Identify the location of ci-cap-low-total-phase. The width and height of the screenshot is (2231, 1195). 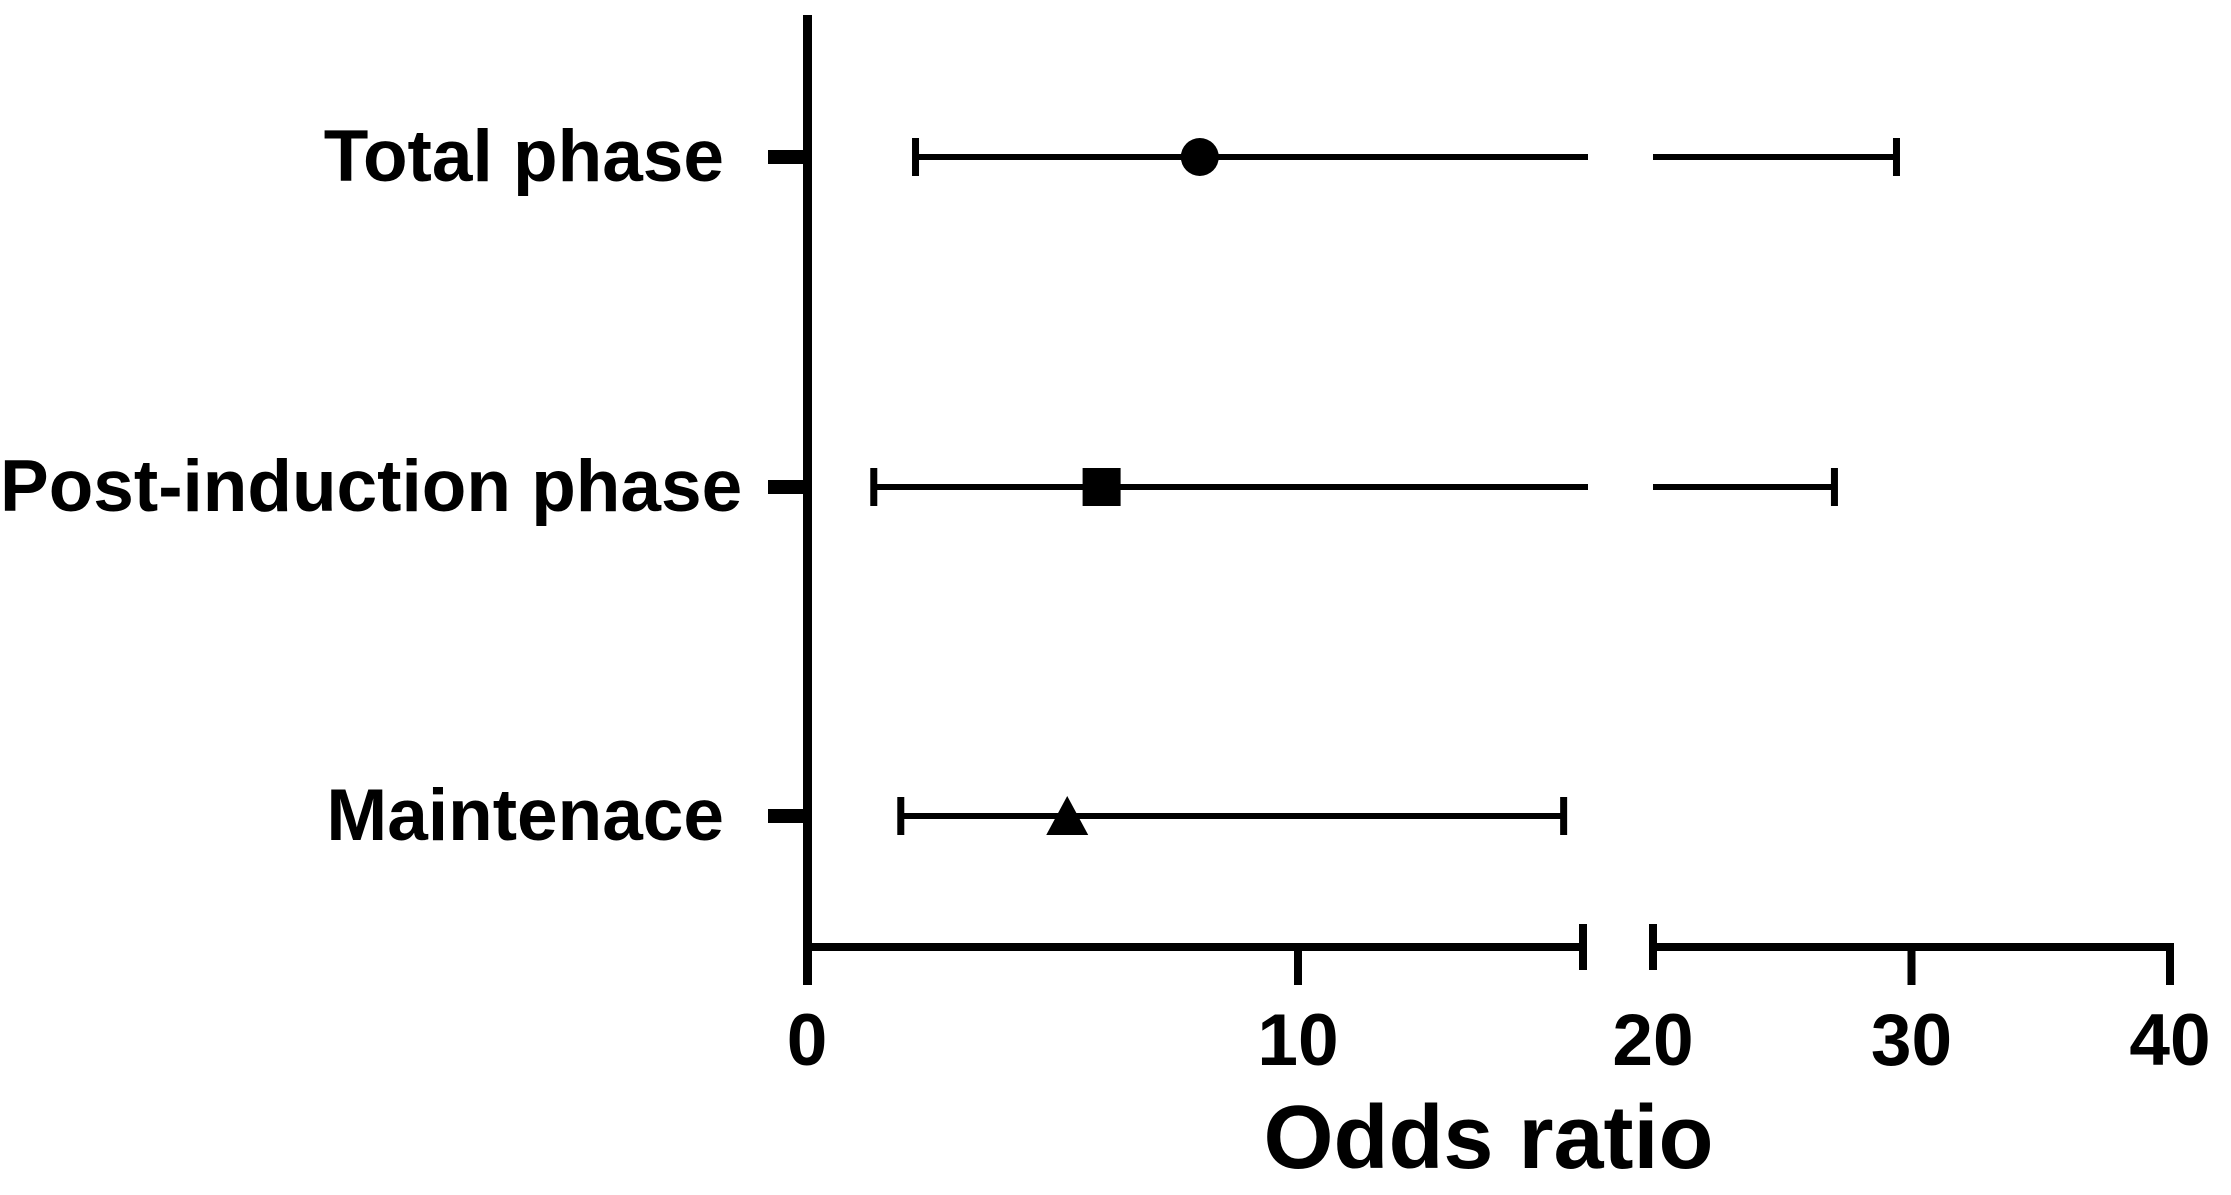
(916, 157).